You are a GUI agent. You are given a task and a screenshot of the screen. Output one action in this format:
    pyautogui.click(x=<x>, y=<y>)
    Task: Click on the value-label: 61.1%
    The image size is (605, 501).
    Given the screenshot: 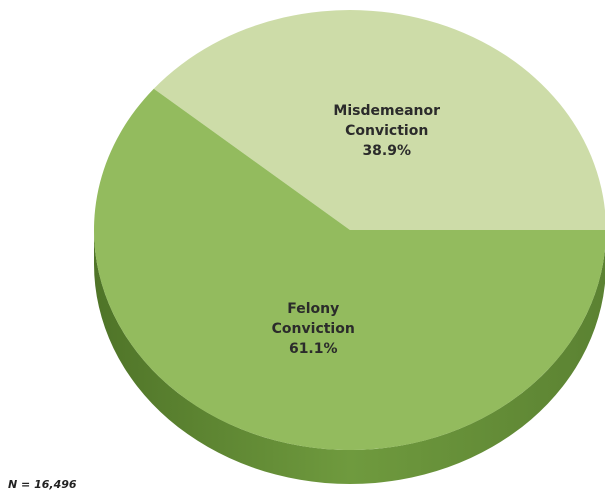 What is the action you would take?
    pyautogui.click(x=313, y=349)
    